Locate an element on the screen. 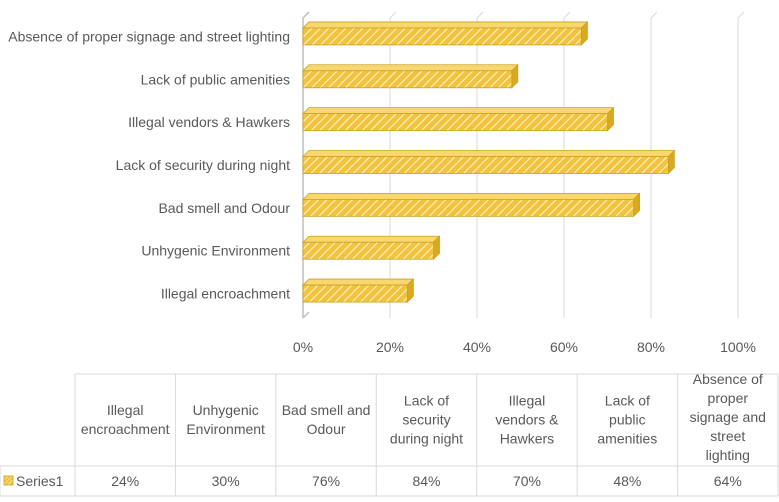 The height and width of the screenshot is (502, 779). table-header: Illegal vendors & Hawkers is located at coordinates (527, 420).